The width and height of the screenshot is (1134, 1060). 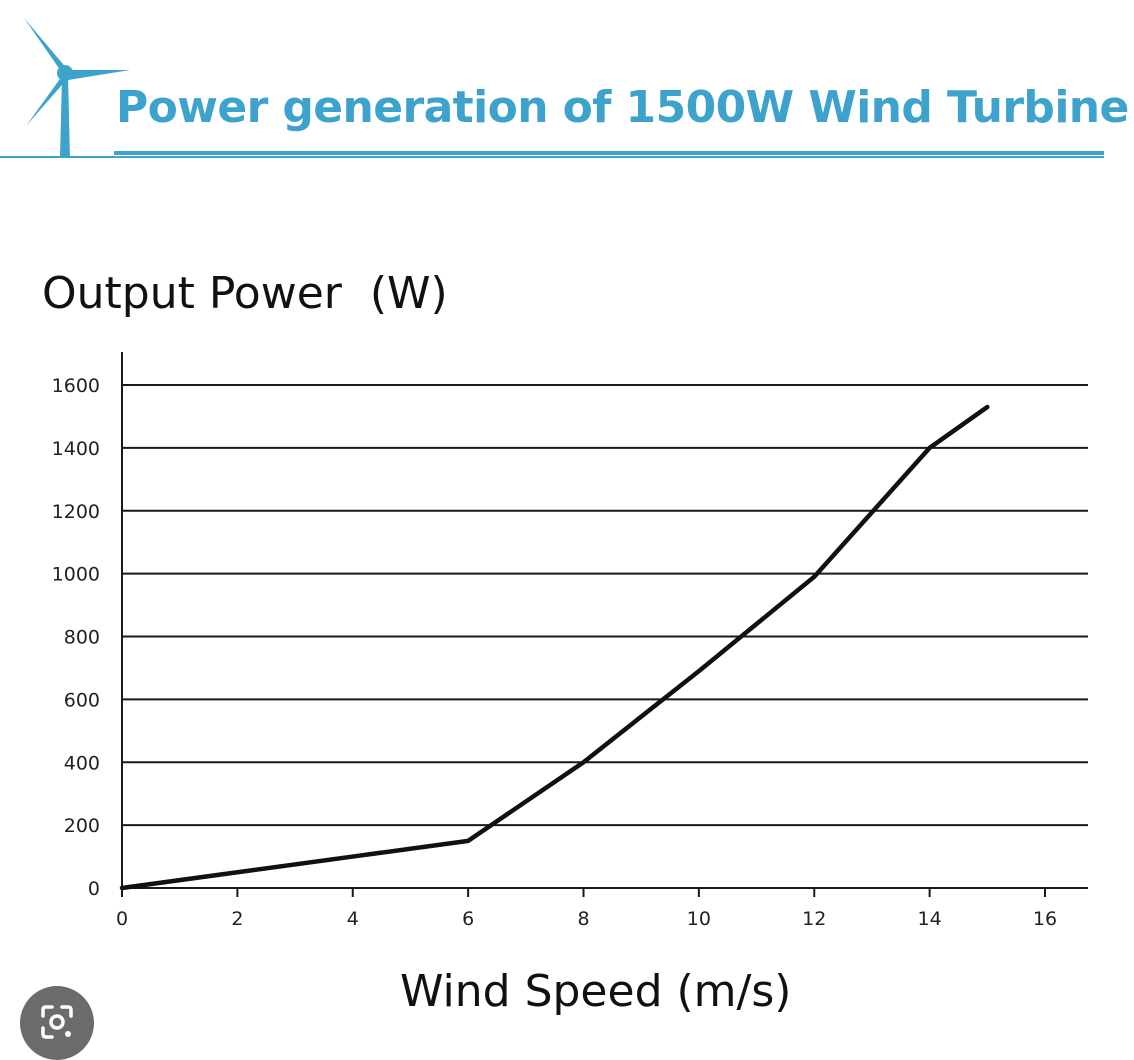 I want to click on x-tick-label: 6, so click(x=468, y=919).